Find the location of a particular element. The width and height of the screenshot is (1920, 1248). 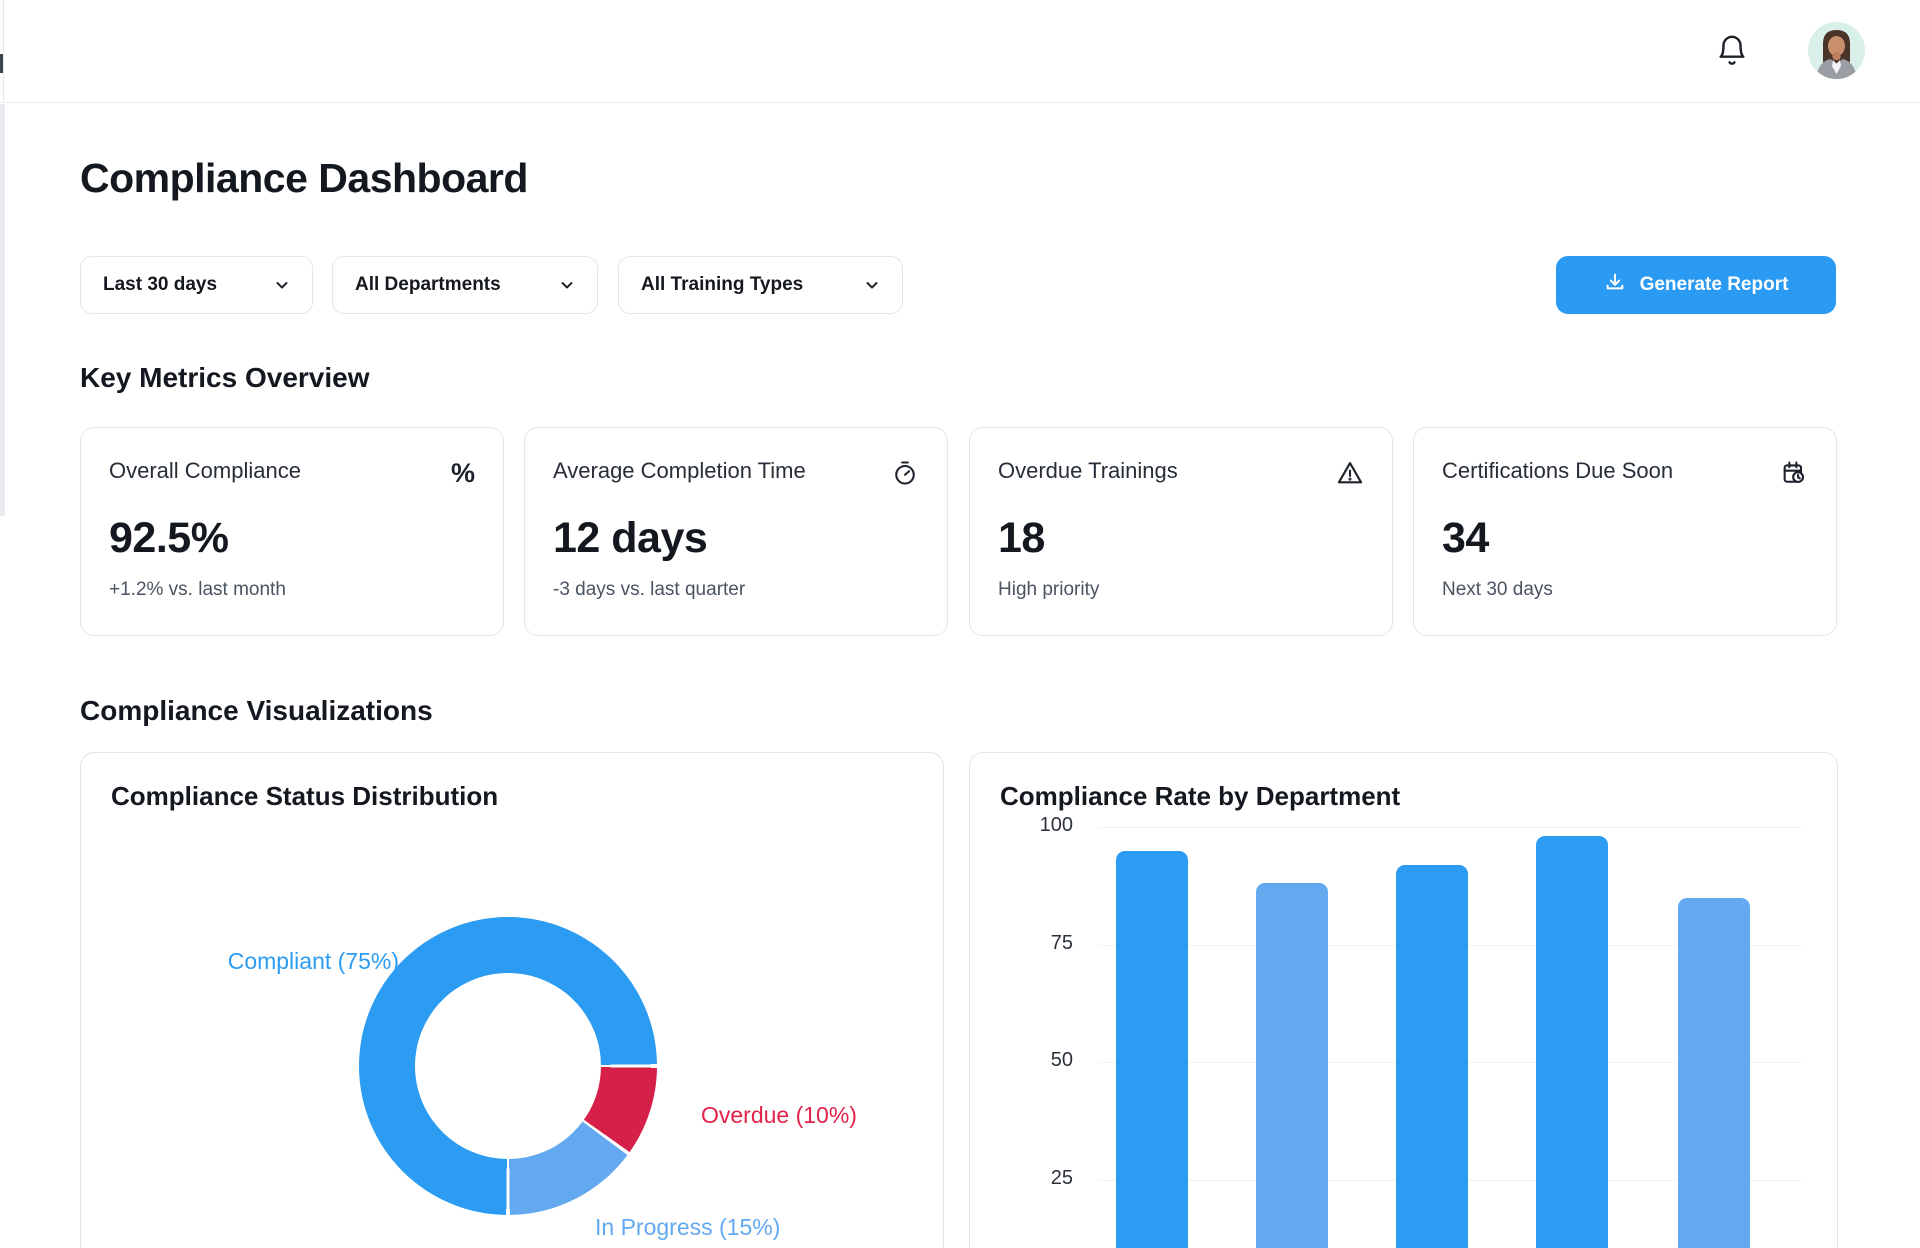

metric-delta: -3 days vs. last quarter is located at coordinates (649, 589).